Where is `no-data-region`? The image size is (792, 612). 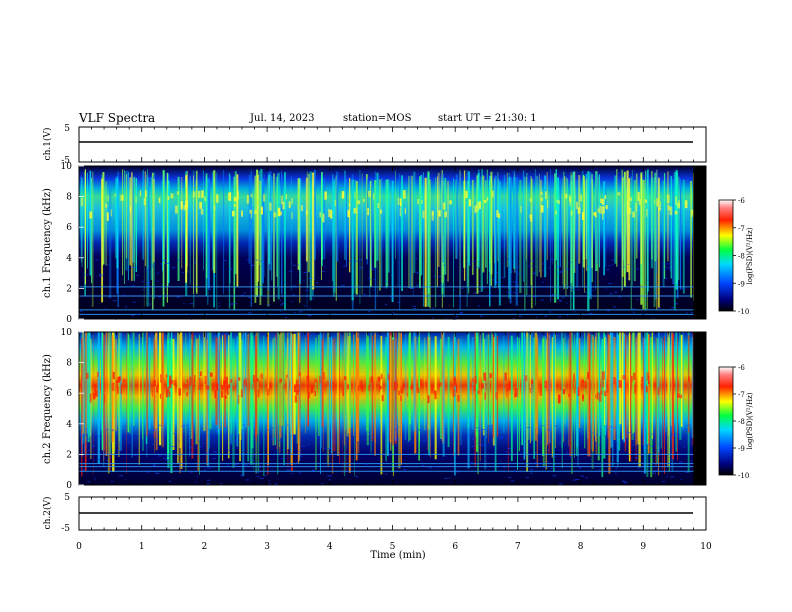 no-data-region is located at coordinates (699, 408).